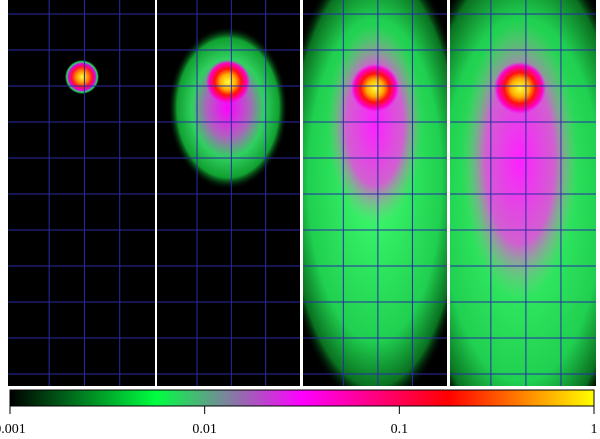  Describe the element at coordinates (13, 429) in the screenshot. I see `colorbar-tick-label: 0.001` at that location.